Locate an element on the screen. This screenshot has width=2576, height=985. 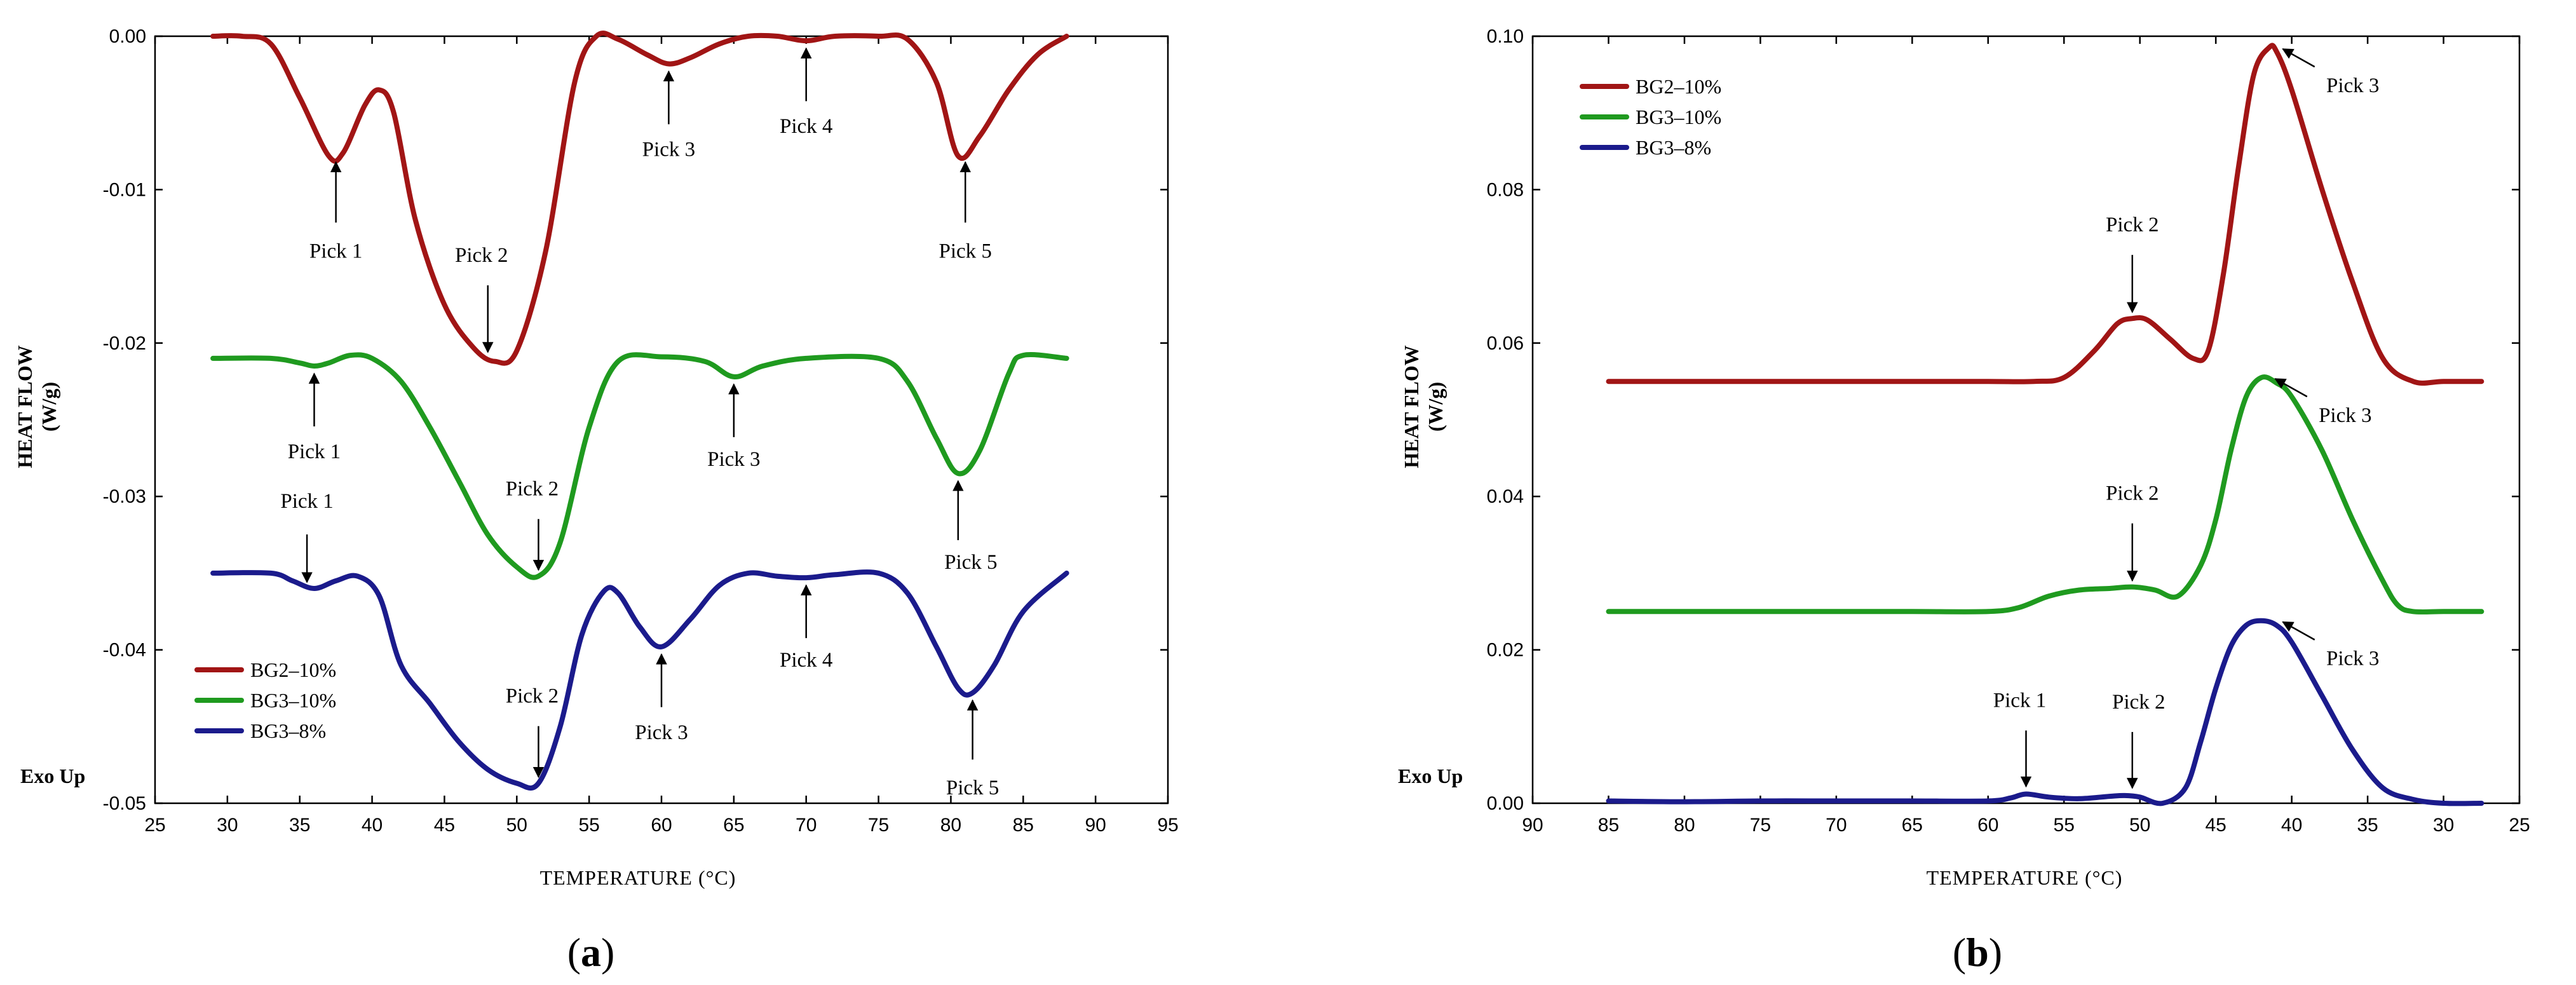
chart-b-annotation: Pick 1 is located at coordinates (2019, 701).